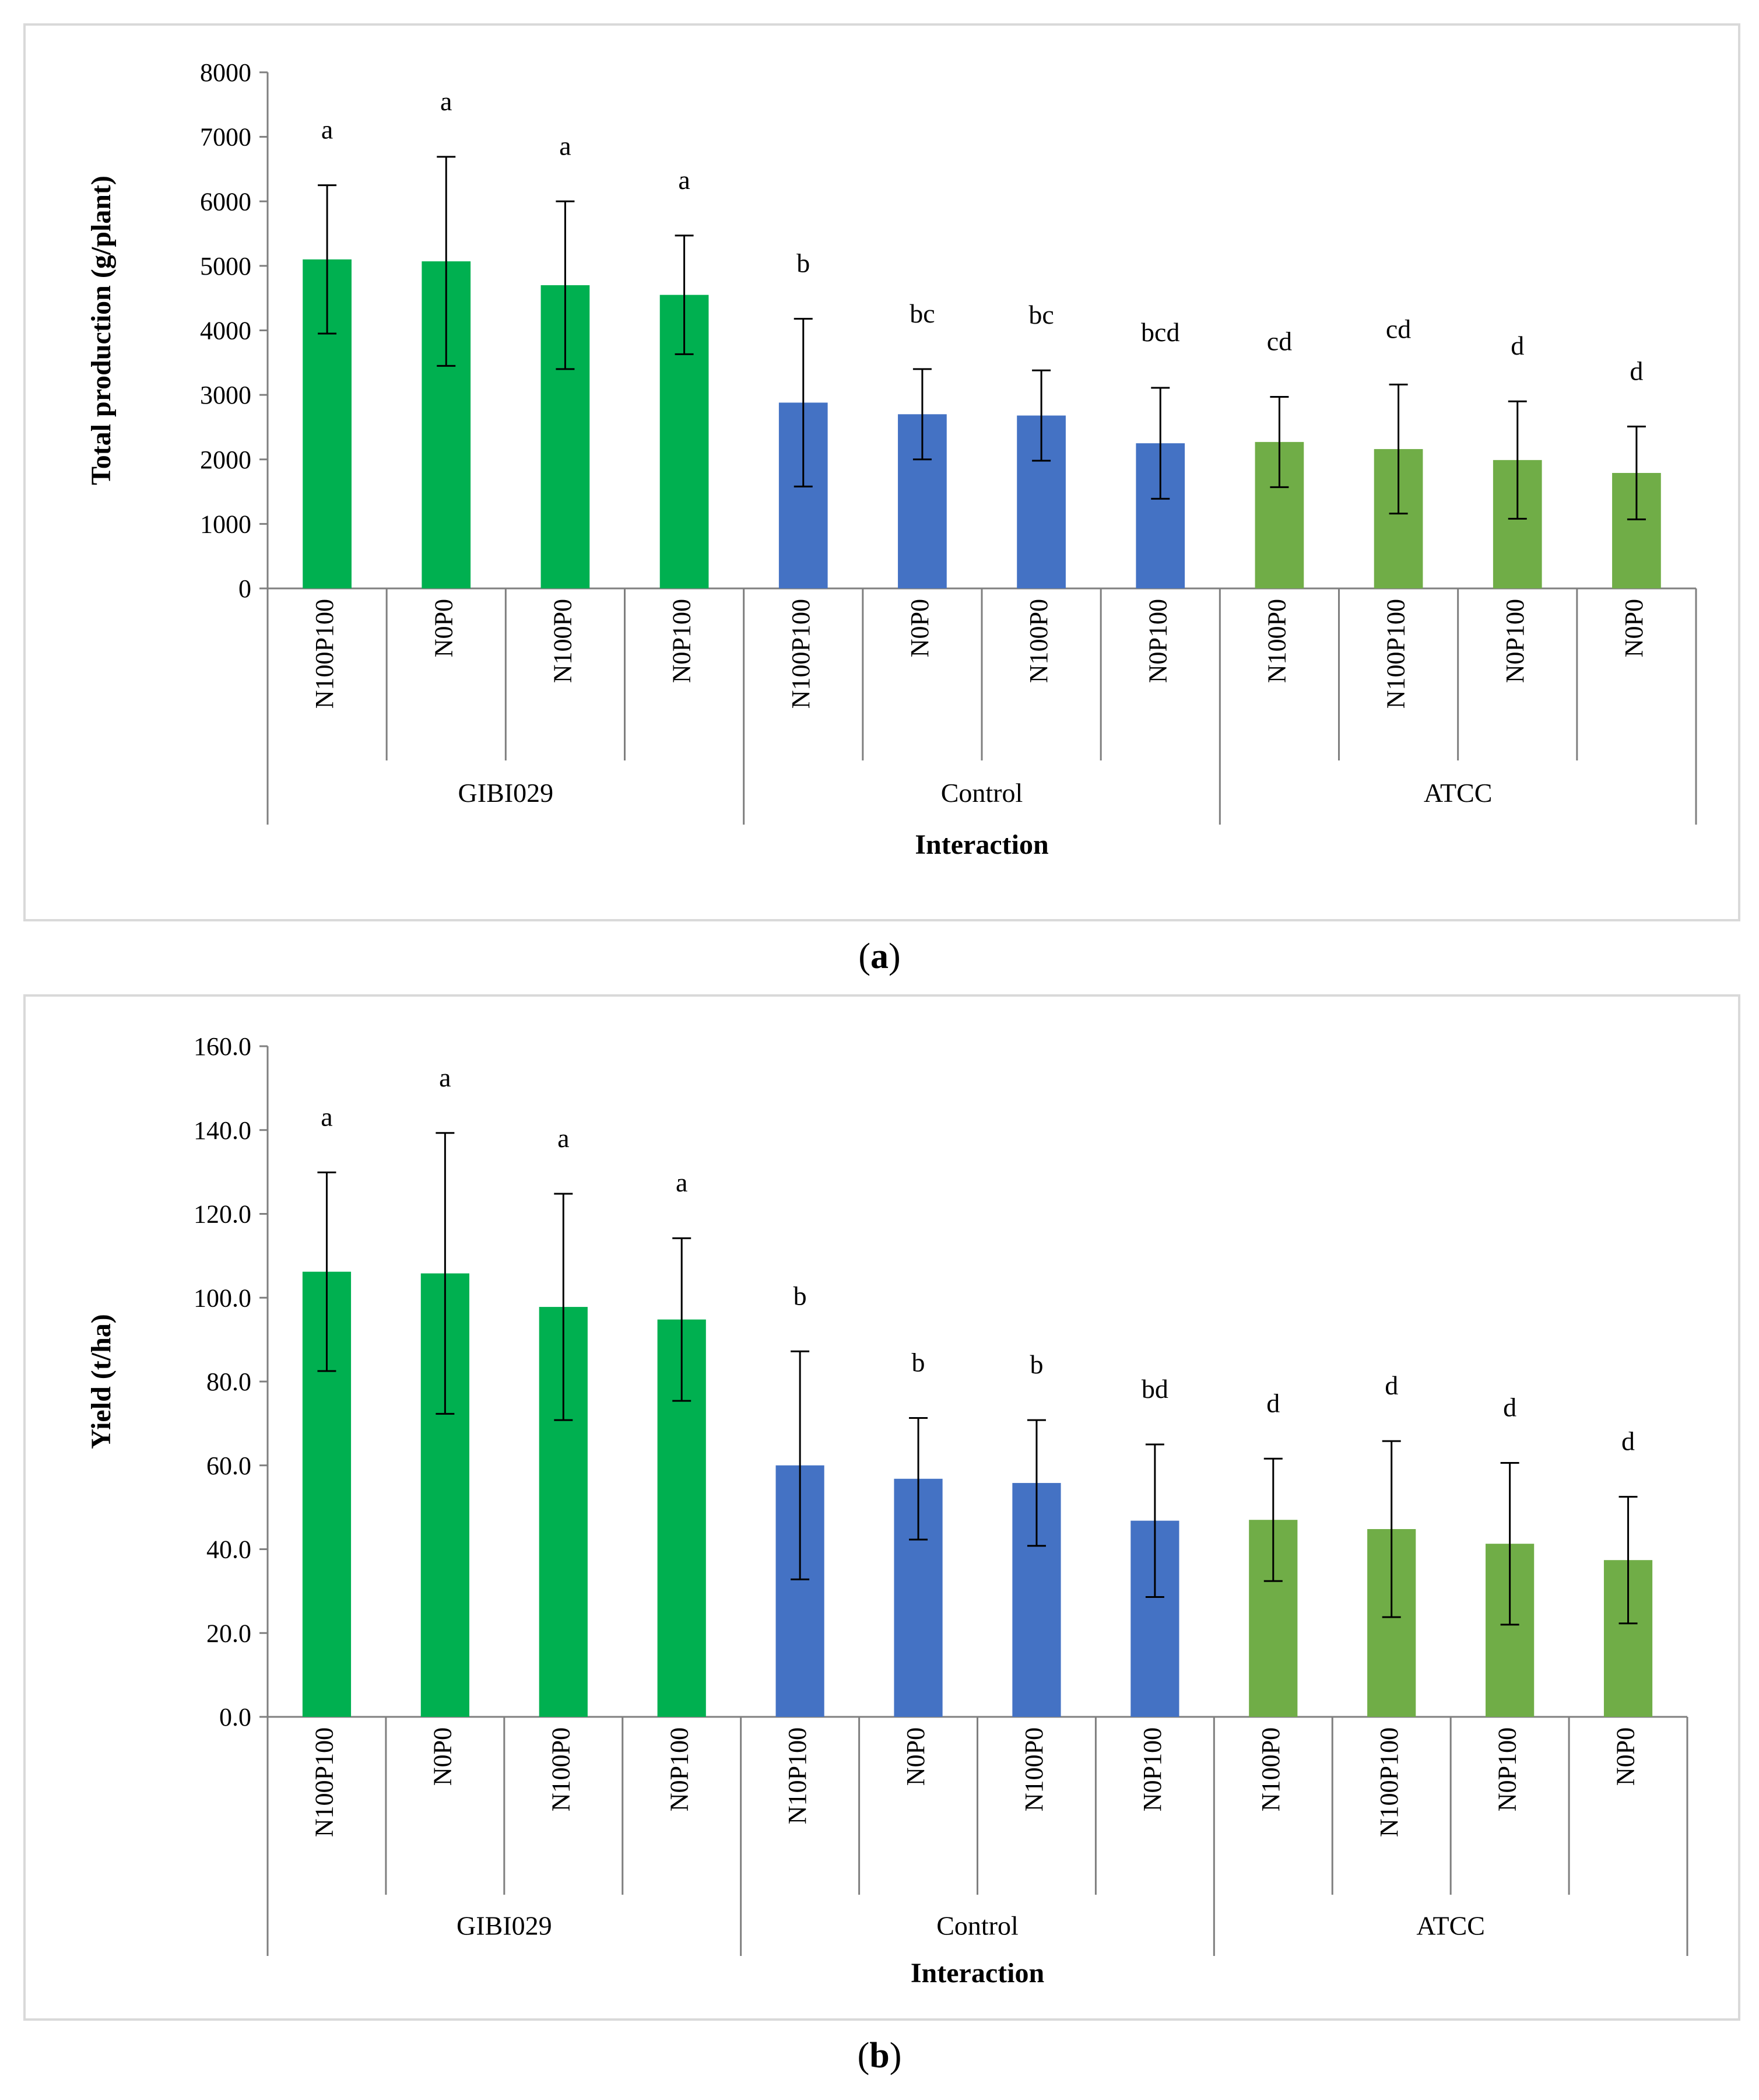 The width and height of the screenshot is (1759, 2100). I want to click on x-category-label: N10P100, so click(797, 1775).